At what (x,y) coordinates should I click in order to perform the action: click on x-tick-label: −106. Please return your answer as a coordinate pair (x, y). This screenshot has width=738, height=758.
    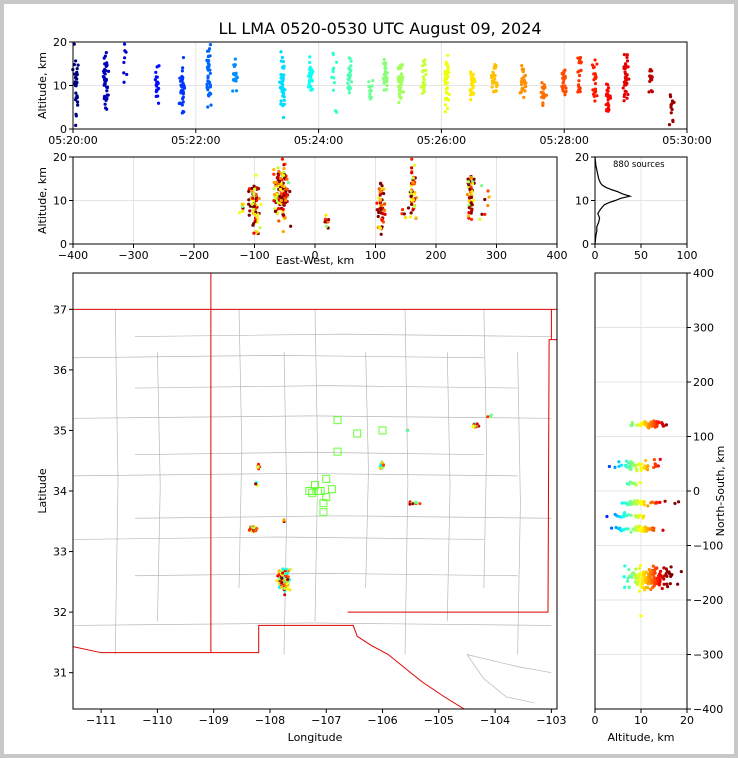
    Looking at the image, I should click on (382, 720).